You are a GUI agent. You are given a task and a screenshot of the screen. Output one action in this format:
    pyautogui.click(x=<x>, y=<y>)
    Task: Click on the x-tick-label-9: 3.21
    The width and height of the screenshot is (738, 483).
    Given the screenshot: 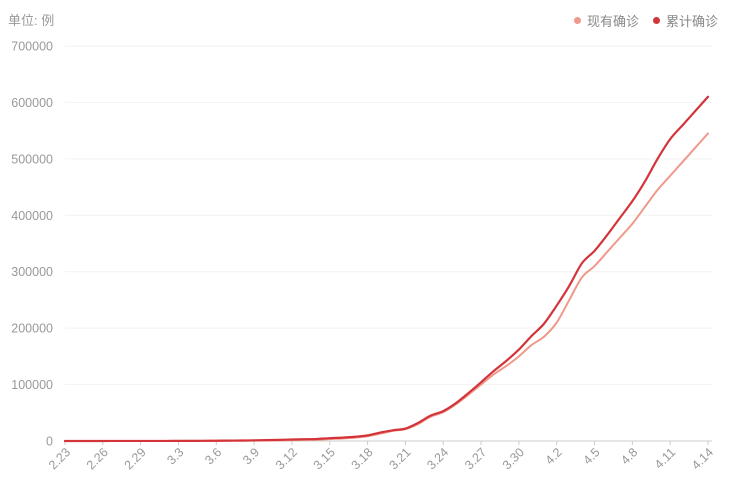 What is the action you would take?
    pyautogui.click(x=399, y=458)
    